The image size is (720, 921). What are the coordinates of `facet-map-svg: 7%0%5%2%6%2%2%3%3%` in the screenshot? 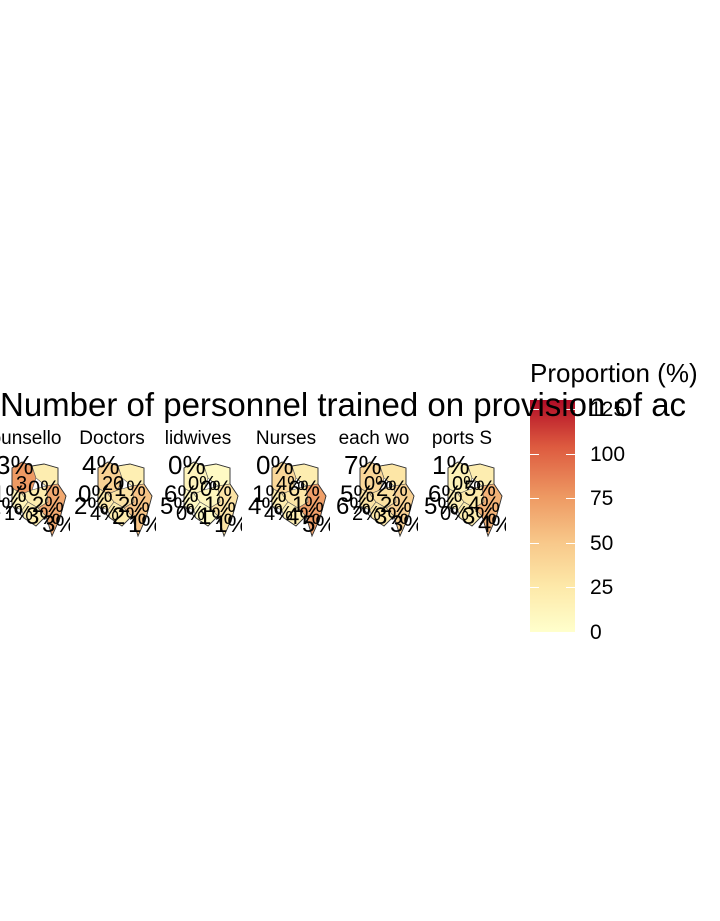 It's located at (377, 495).